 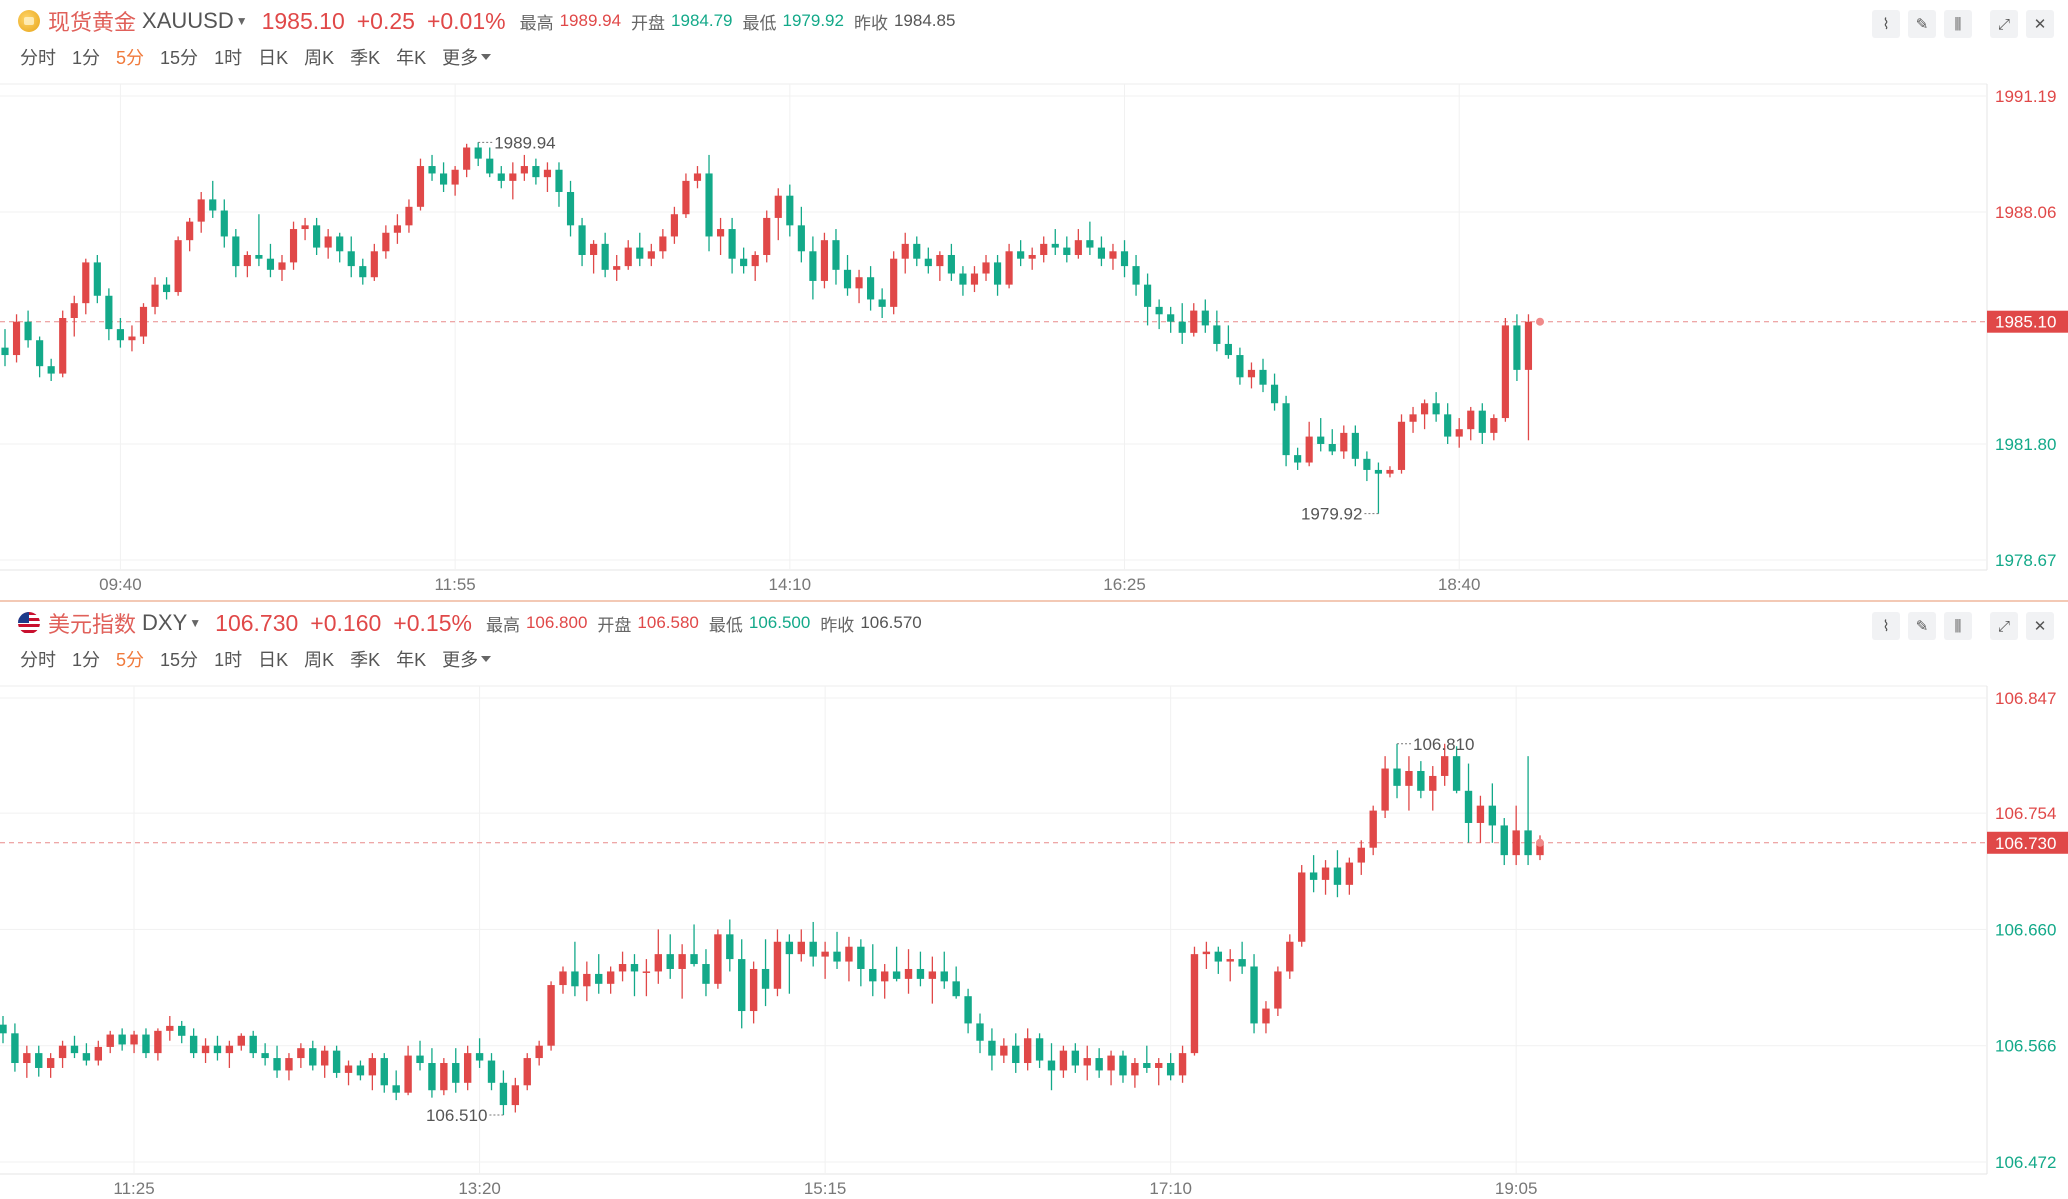 I want to click on dxy-timeframe-tabs: 分时 1分 5分 15分 1时 日K 周K 季K 年K 更多, so click(x=263, y=659).